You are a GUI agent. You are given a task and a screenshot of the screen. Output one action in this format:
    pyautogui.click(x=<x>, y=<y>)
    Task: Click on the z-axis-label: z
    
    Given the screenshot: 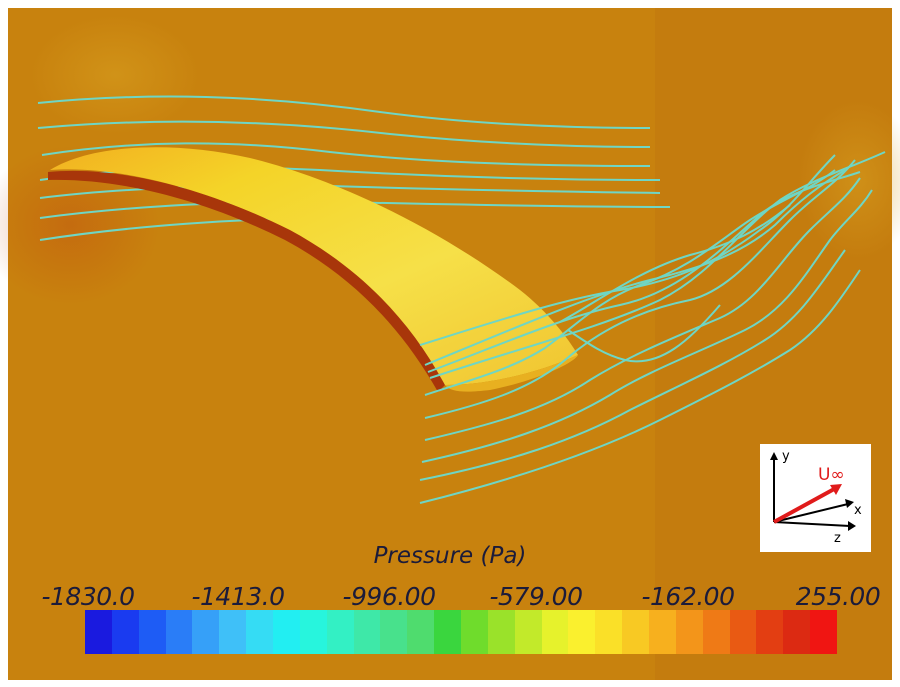 What is the action you would take?
    pyautogui.click(x=837, y=538)
    